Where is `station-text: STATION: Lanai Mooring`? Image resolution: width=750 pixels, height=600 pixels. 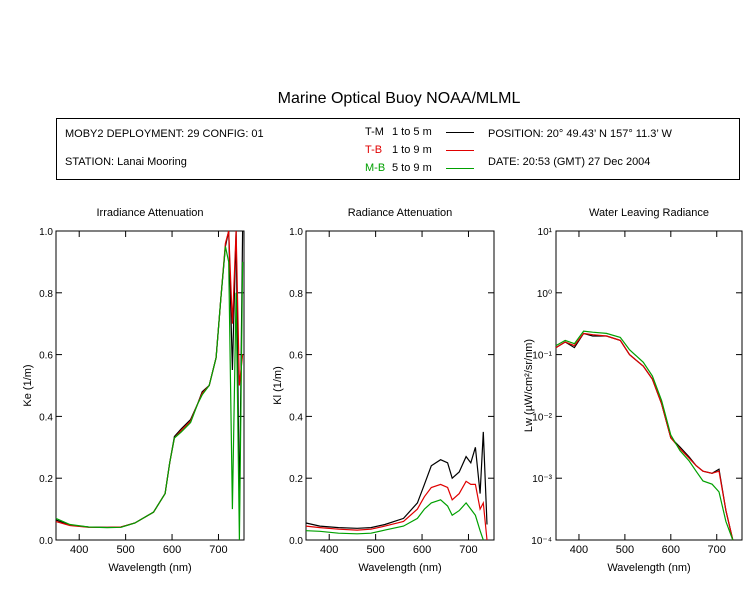
station-text: STATION: Lanai Mooring is located at coordinates (126, 162).